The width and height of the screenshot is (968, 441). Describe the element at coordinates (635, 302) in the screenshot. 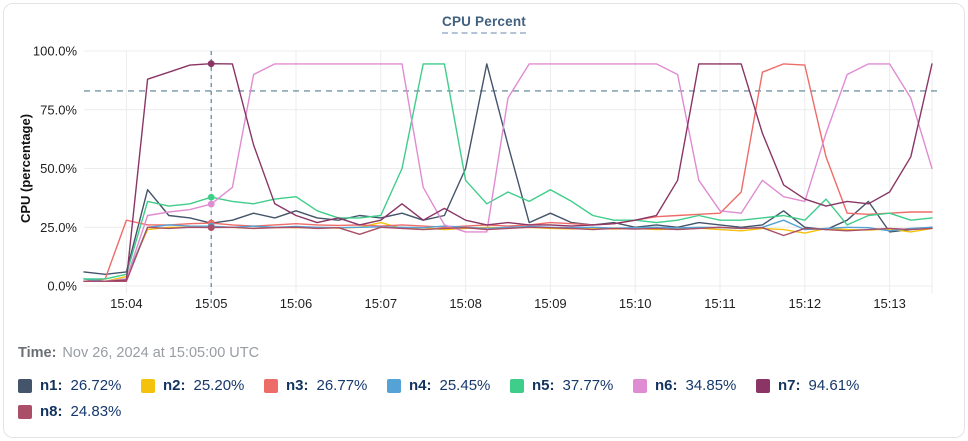

I see `x-tick-label: 15:10` at that location.